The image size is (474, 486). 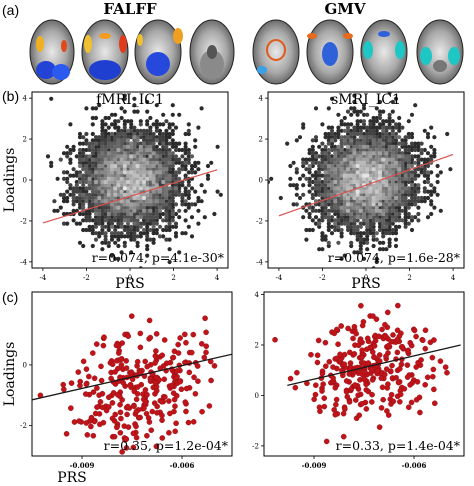 I want to click on plot-frame, so click(x=132, y=374).